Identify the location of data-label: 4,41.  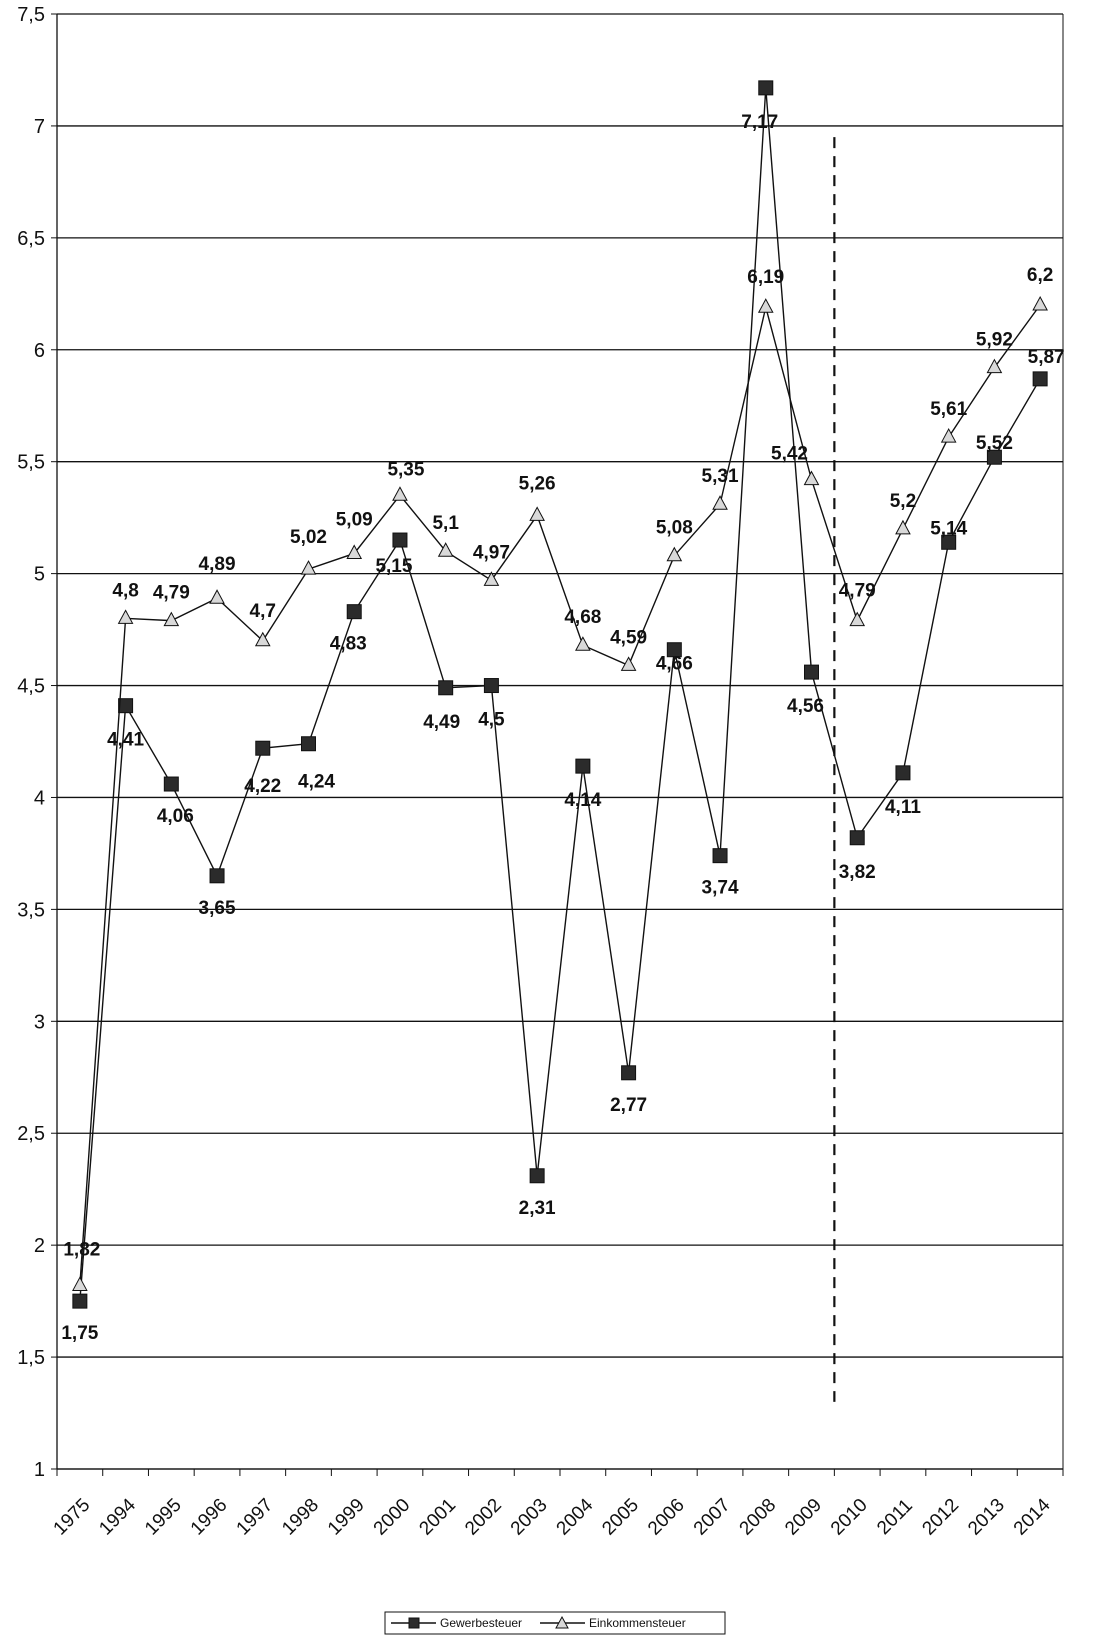
(125, 740).